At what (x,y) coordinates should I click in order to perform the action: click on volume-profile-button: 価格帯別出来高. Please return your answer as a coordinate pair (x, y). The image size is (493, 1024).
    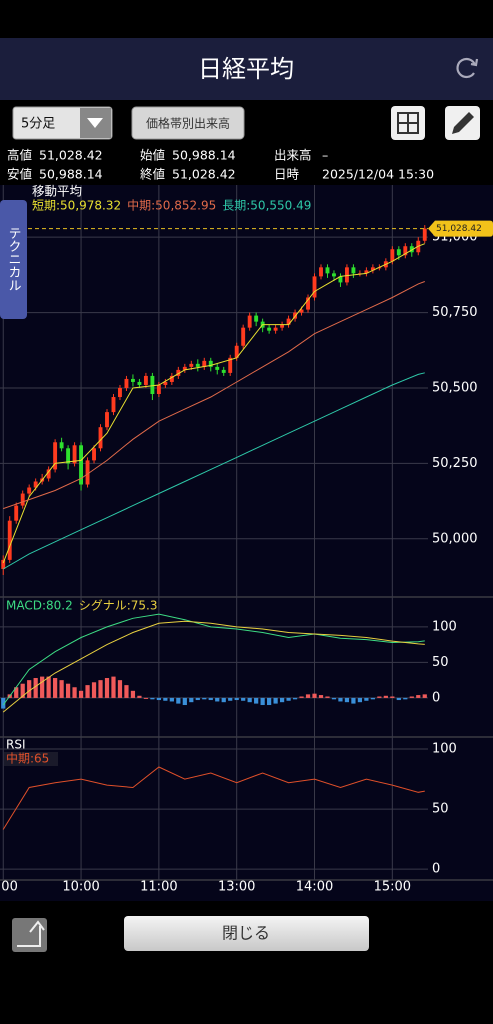
    Looking at the image, I should click on (188, 123).